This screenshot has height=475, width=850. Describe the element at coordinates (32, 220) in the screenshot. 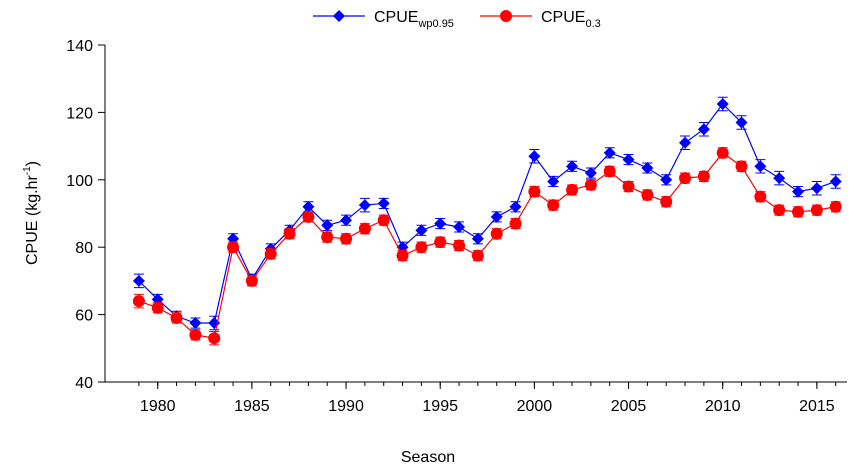

I see `y-label-main: CPUE (kg.hr` at that location.